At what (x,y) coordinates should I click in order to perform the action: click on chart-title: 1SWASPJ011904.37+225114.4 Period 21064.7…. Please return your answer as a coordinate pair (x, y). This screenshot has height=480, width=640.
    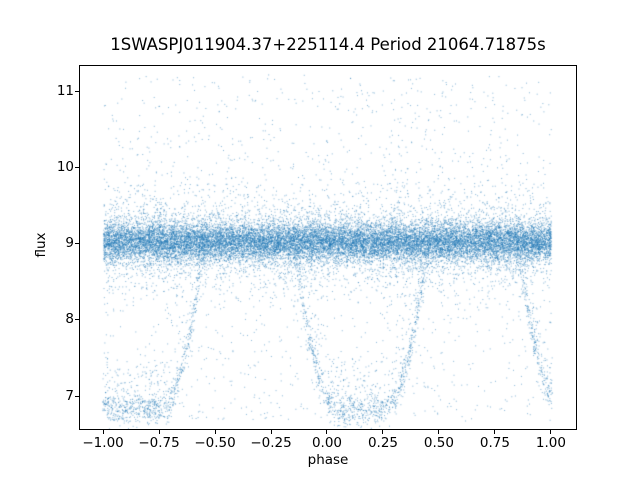
    Looking at the image, I should click on (328, 44).